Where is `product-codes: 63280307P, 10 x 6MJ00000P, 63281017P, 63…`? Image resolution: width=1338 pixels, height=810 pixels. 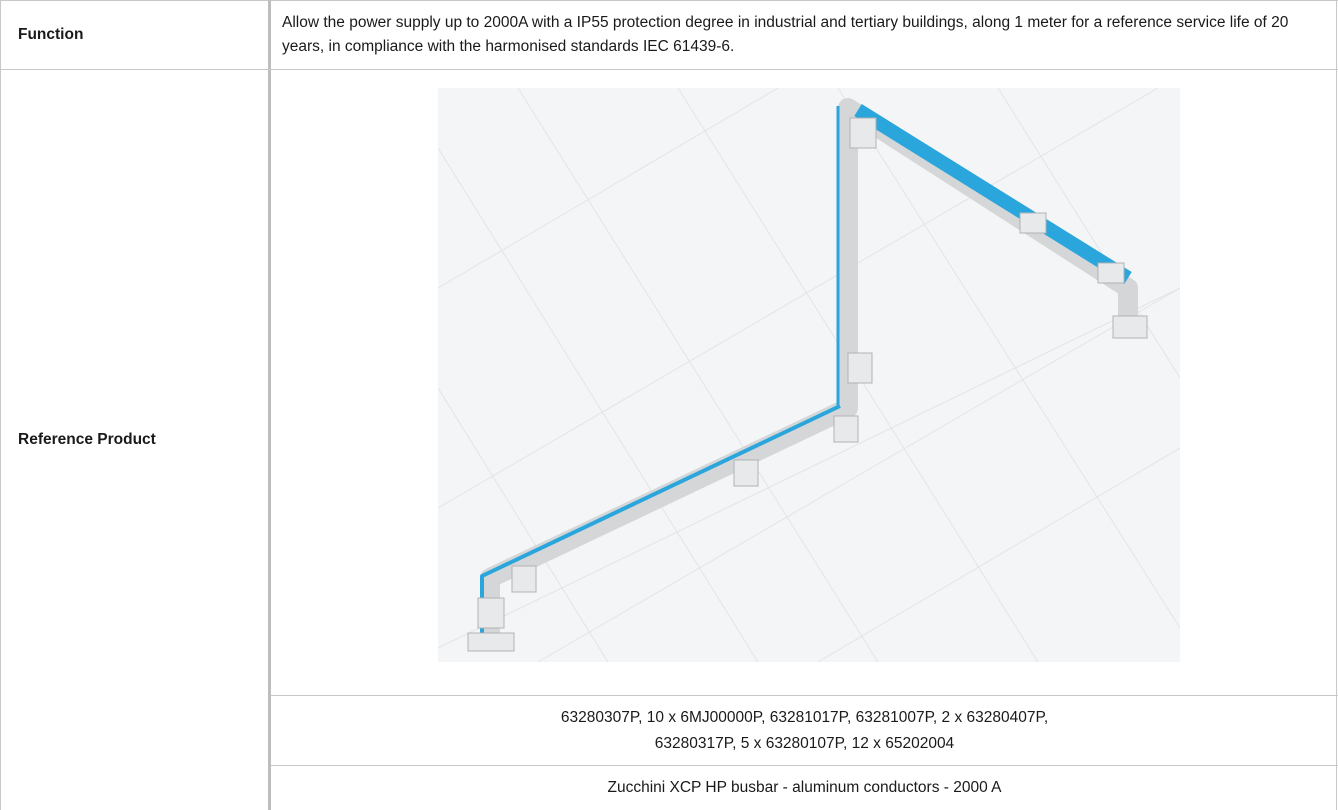
product-codes: 63280307P, 10 x 6MJ00000P, 63281017P, 63… is located at coordinates (804, 730).